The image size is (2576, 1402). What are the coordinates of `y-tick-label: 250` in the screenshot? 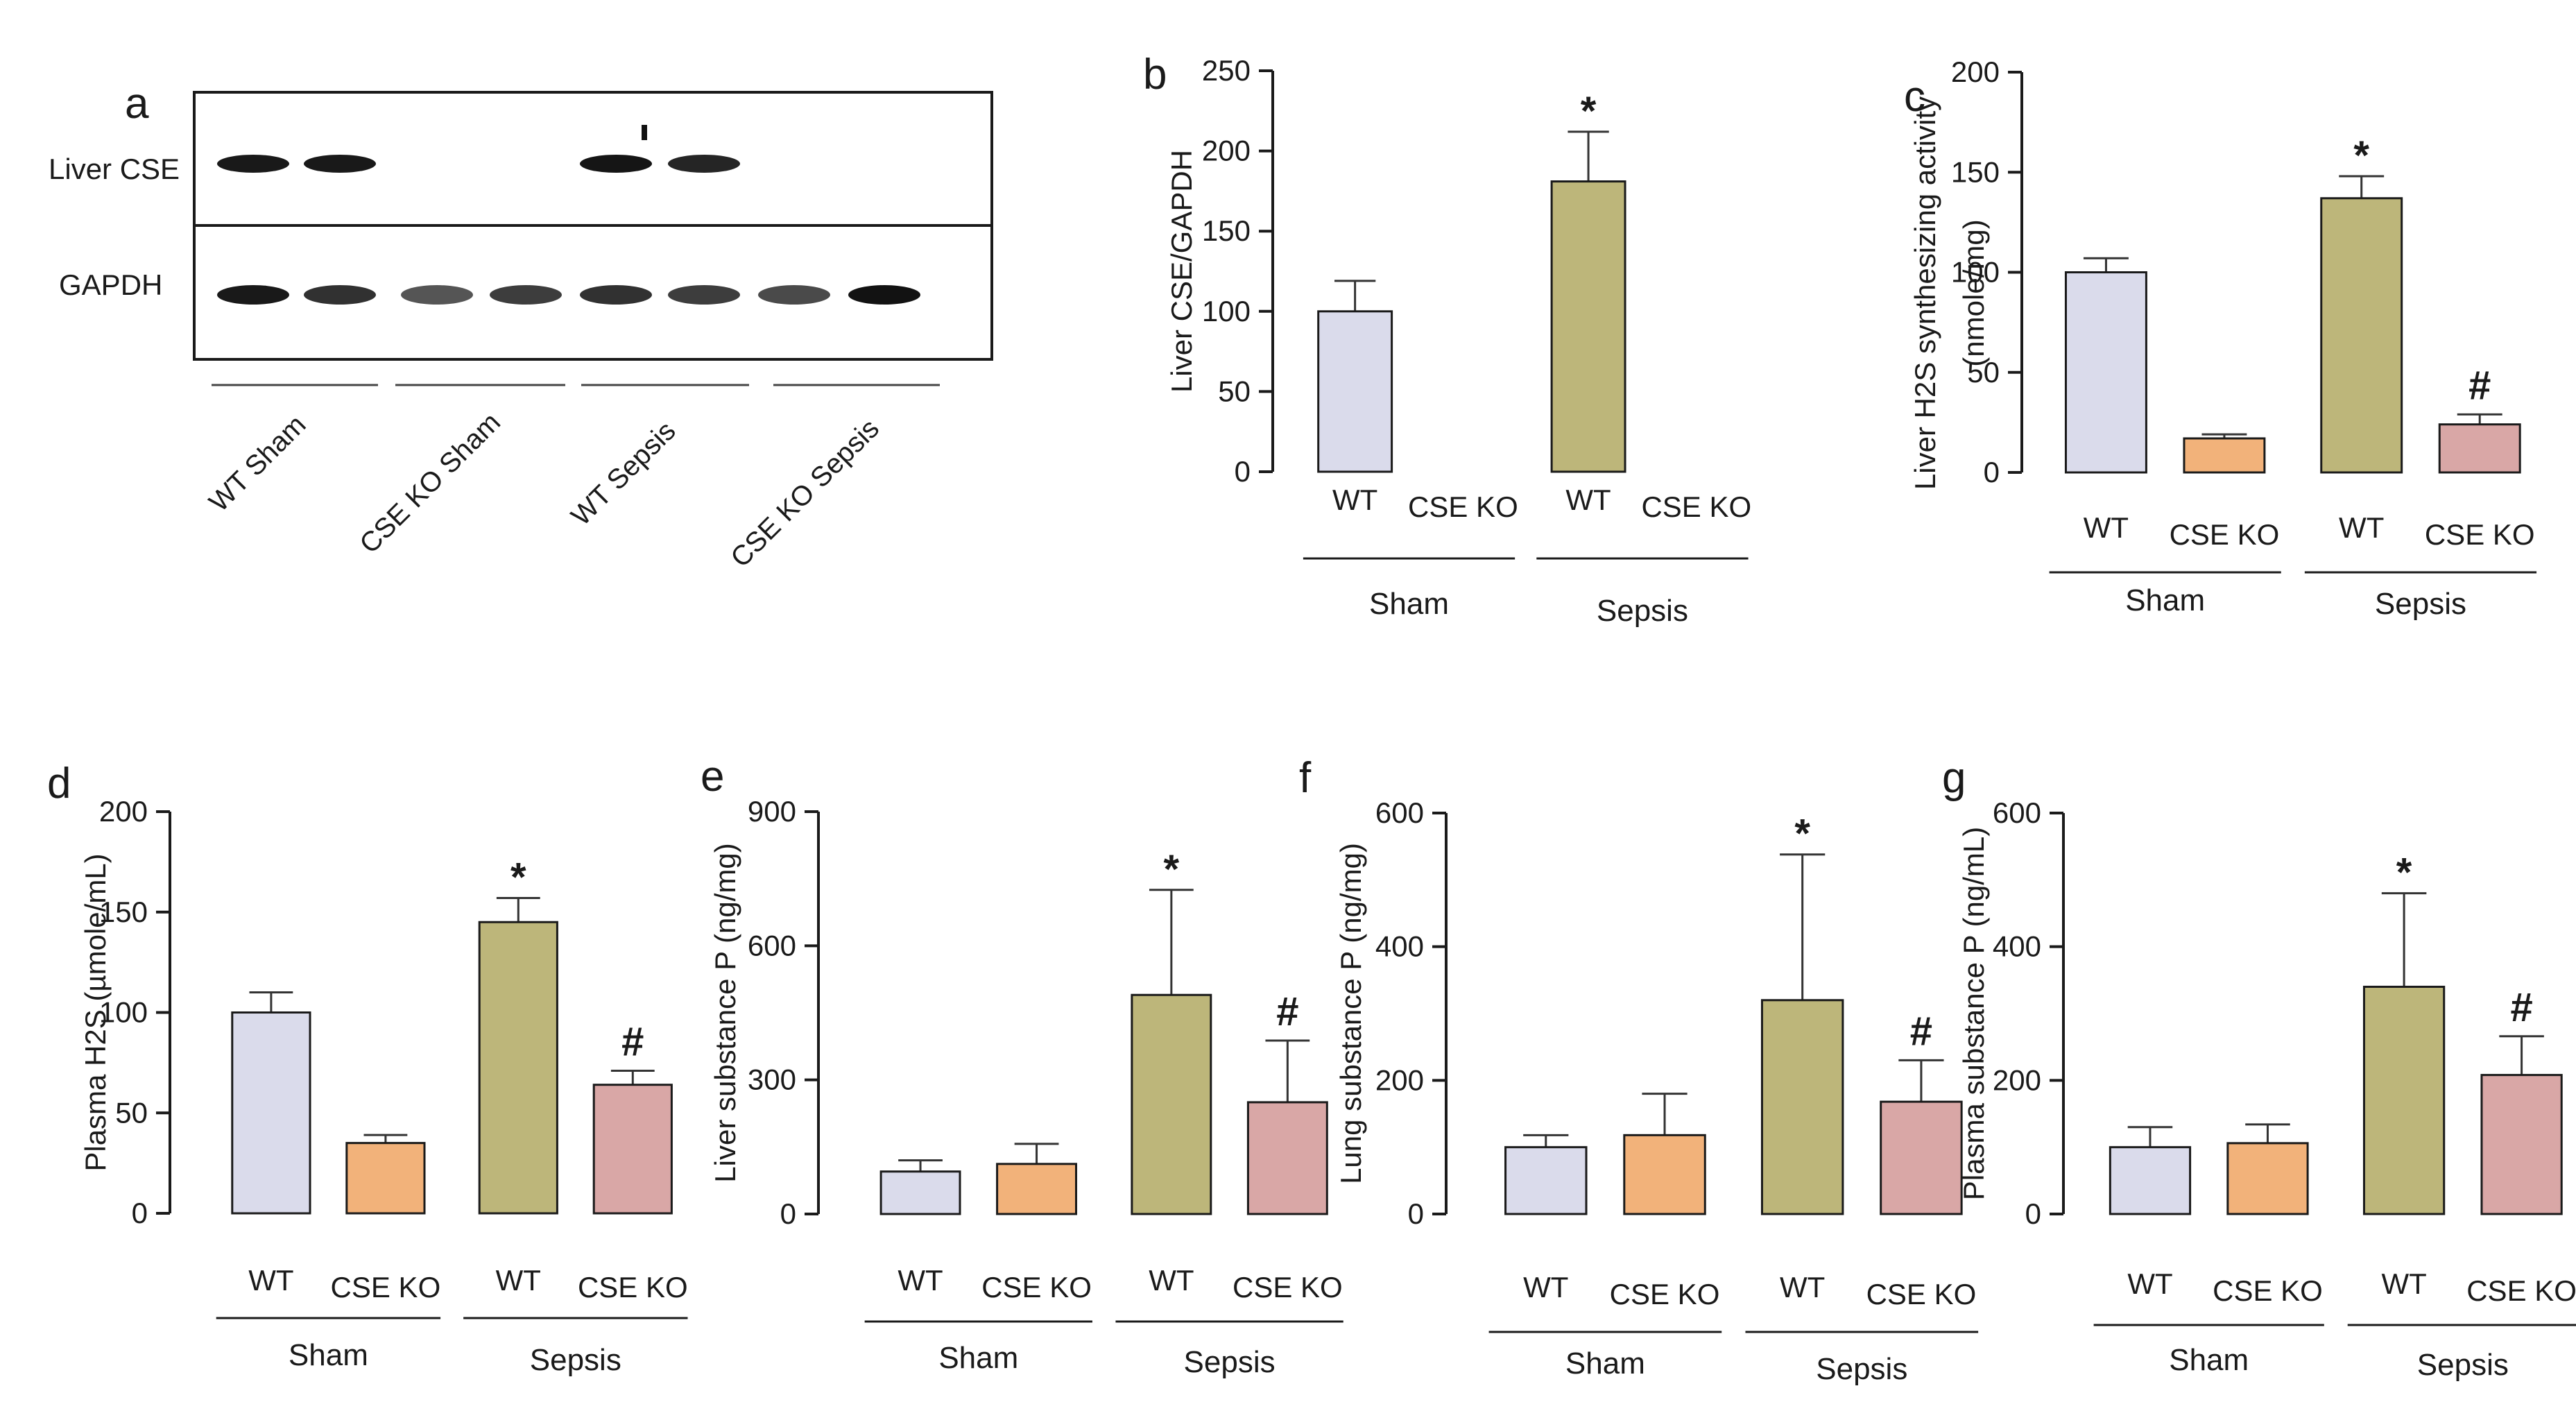 It's located at (1226, 70).